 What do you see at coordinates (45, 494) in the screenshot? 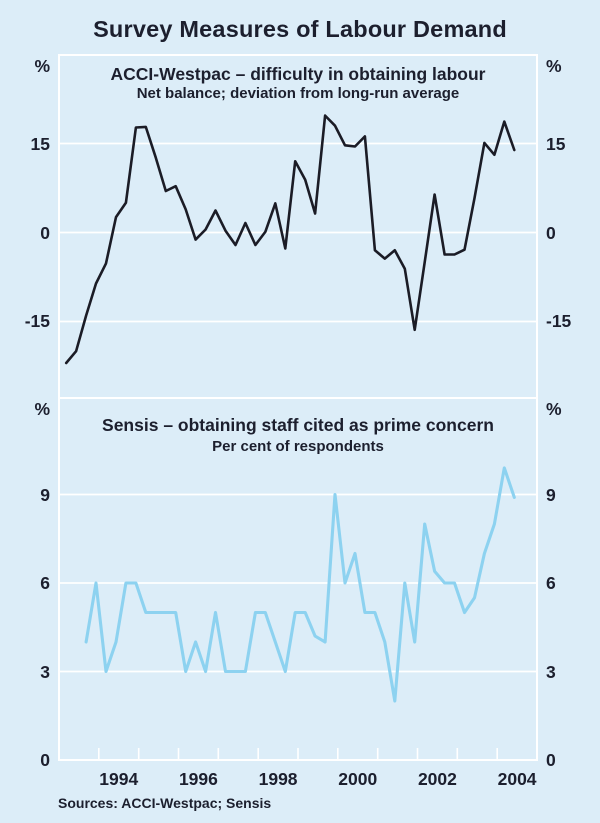
I see `ytick-label-left: 9` at bounding box center [45, 494].